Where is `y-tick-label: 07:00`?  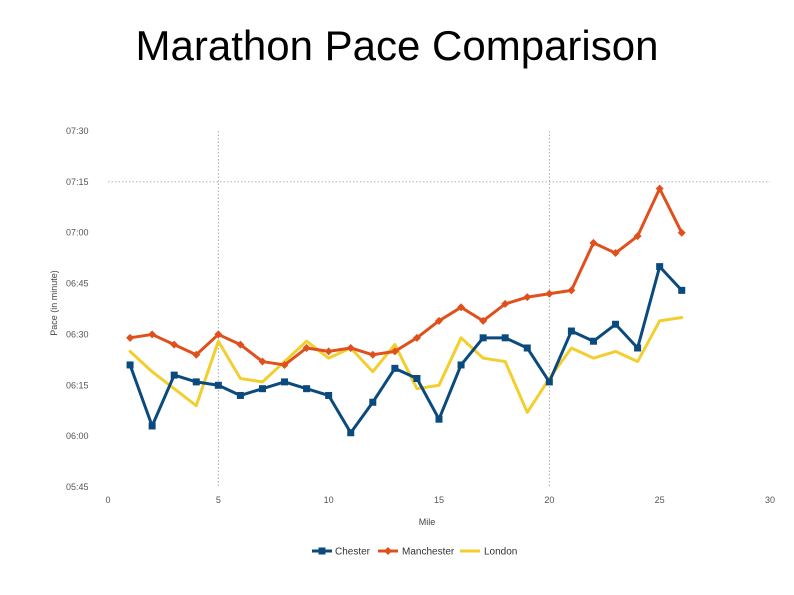 y-tick-label: 07:00 is located at coordinates (77, 233).